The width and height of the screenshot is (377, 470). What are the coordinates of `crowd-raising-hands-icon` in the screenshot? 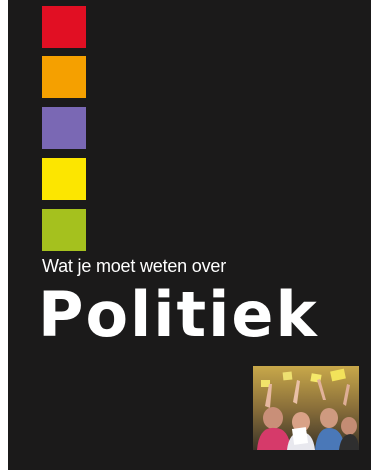 It's located at (306, 408).